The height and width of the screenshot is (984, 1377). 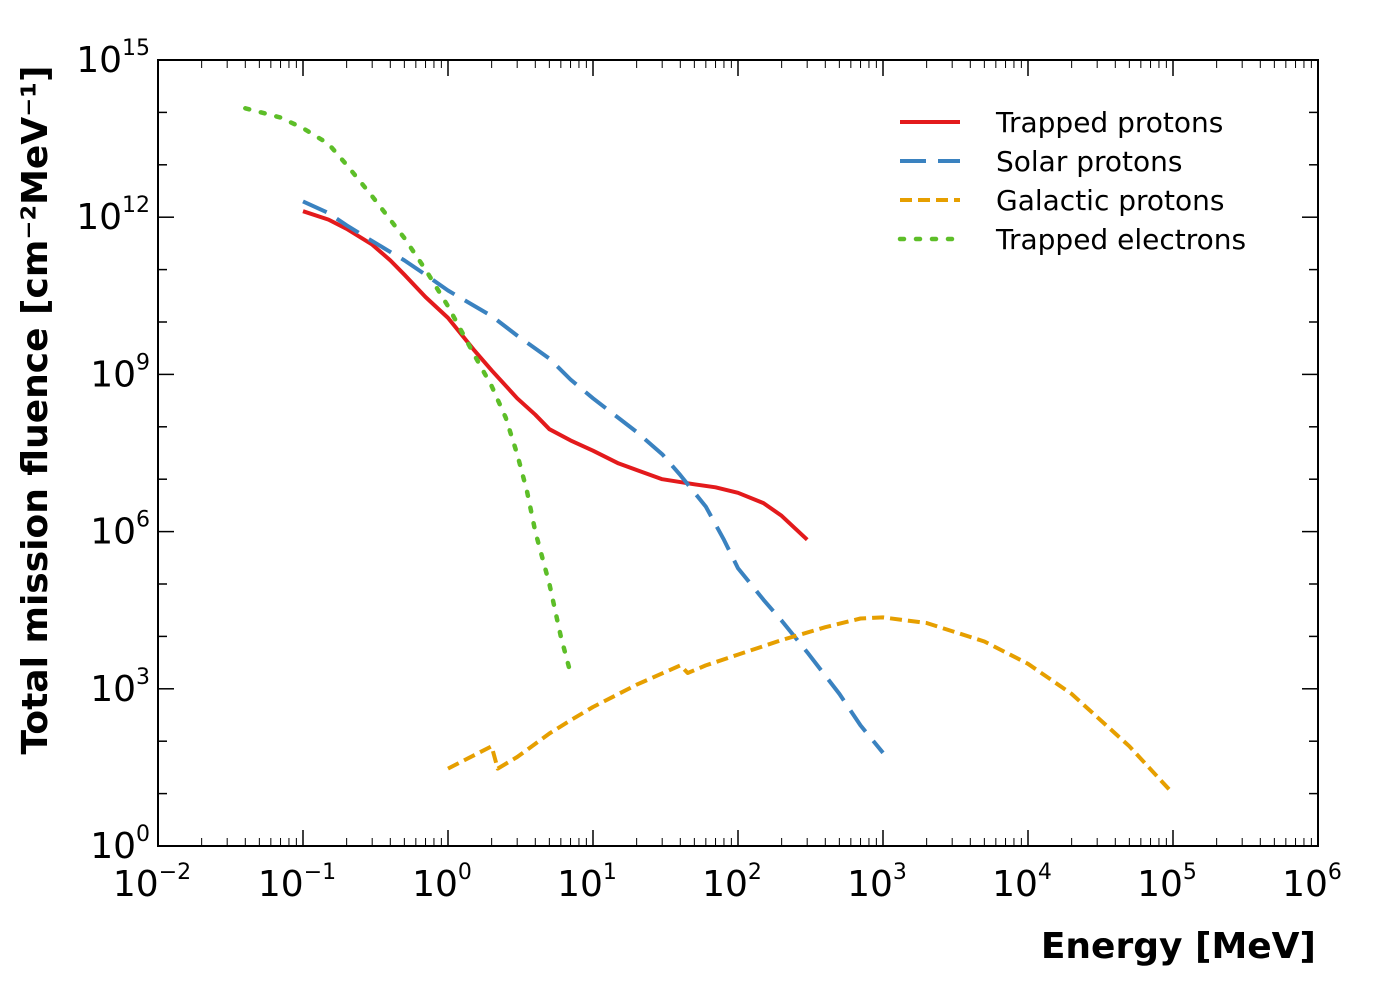 What do you see at coordinates (113, 58) in the screenshot?
I see `y-tick-label: 1015` at bounding box center [113, 58].